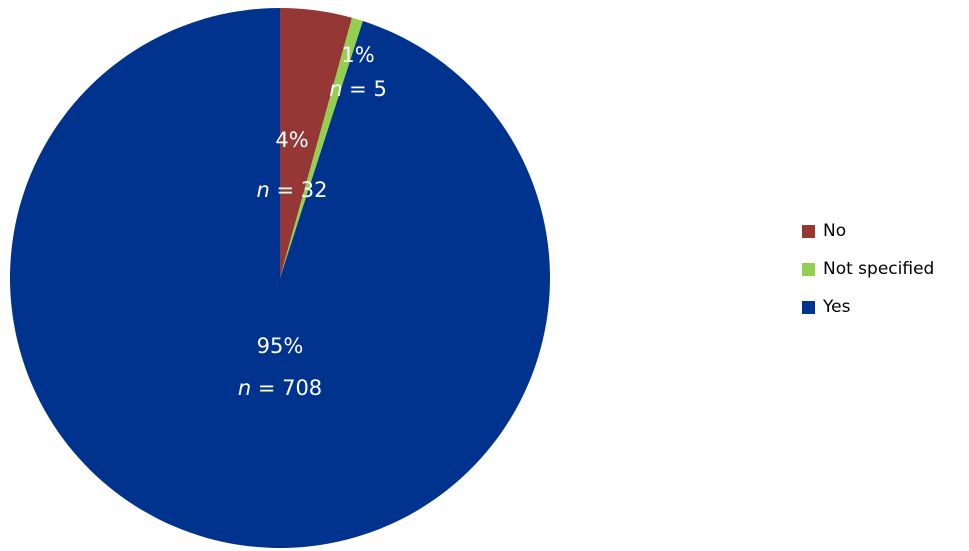 The height and width of the screenshot is (551, 969). Describe the element at coordinates (357, 55) in the screenshot. I see `percent-label-not-specified: 1%` at that location.